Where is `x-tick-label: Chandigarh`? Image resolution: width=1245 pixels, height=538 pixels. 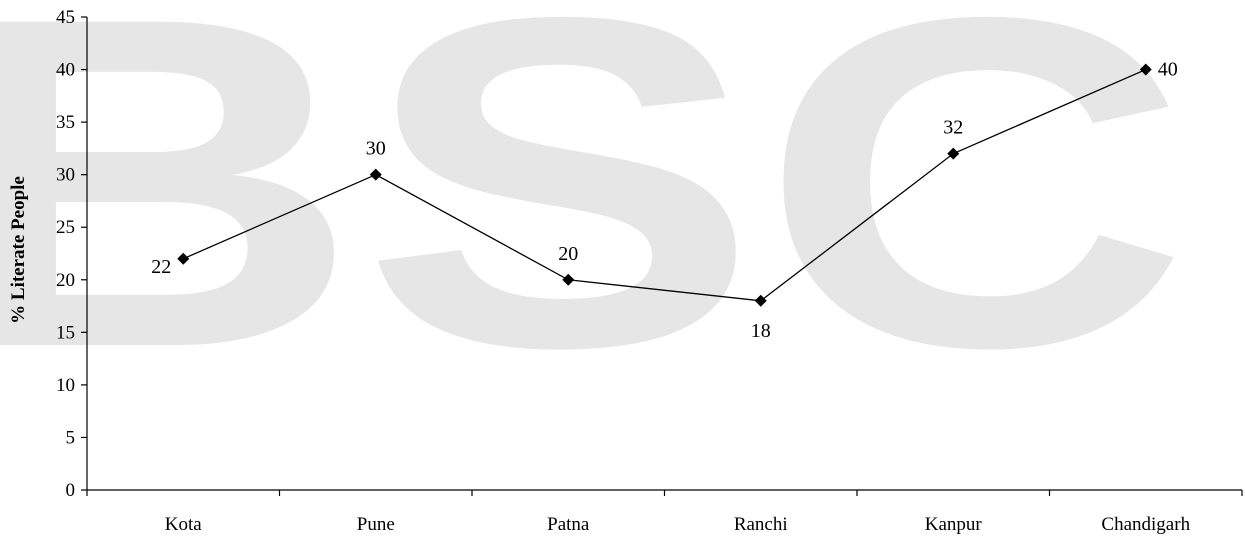
x-tick-label: Chandigarh is located at coordinates (1145, 524).